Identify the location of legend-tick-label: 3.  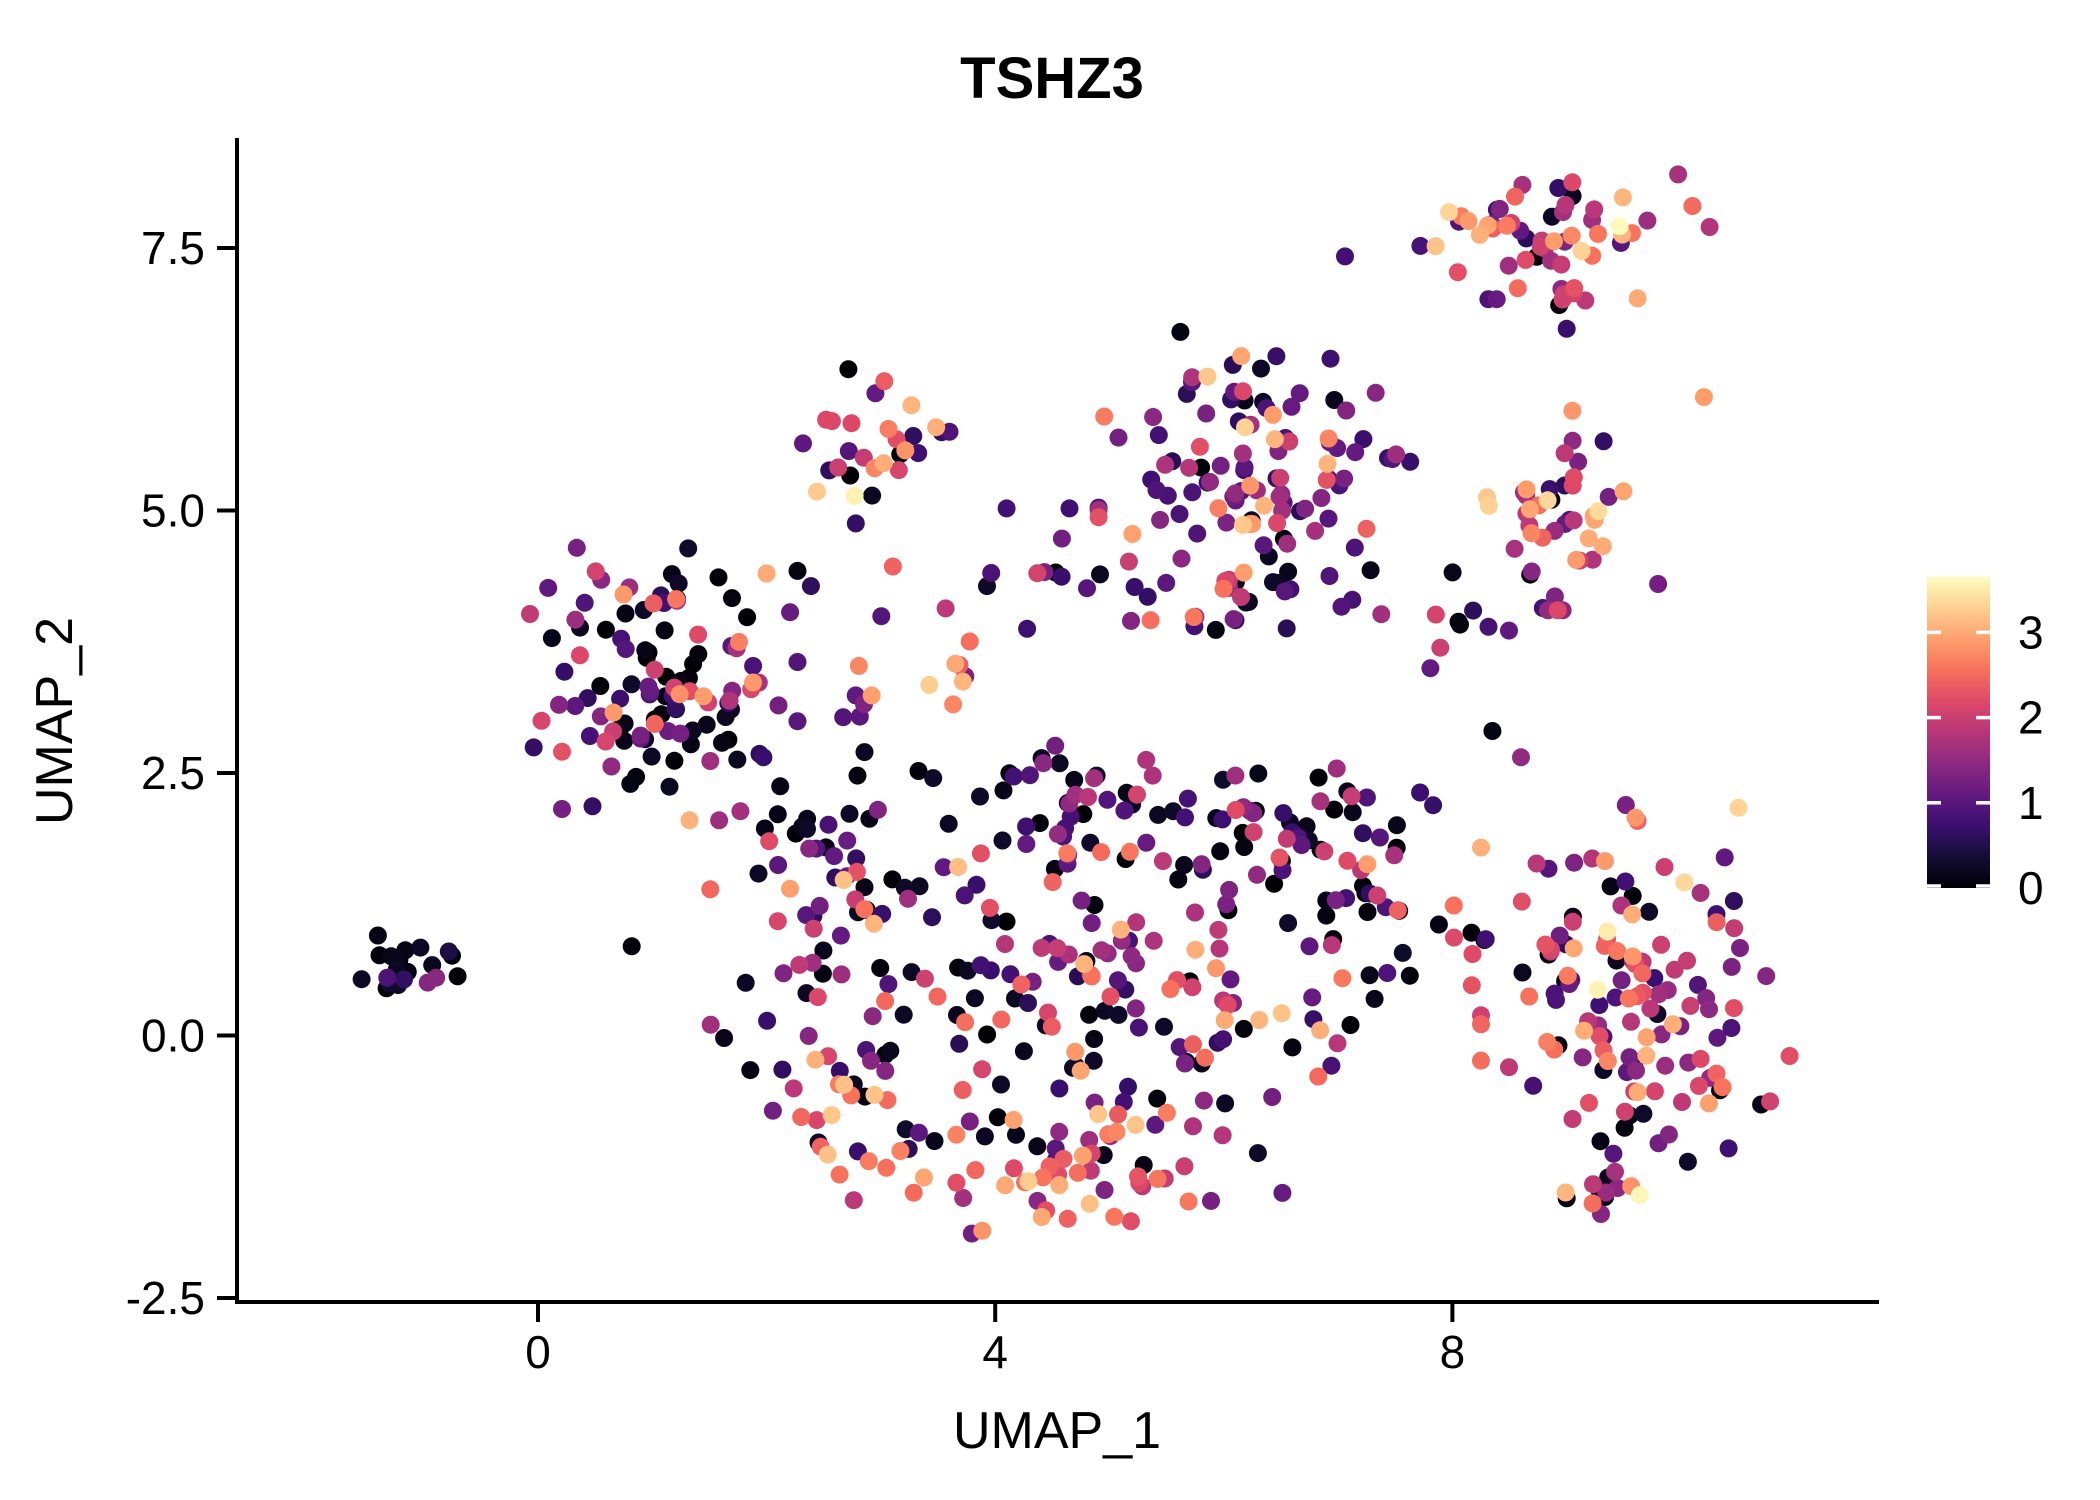
(2031, 632).